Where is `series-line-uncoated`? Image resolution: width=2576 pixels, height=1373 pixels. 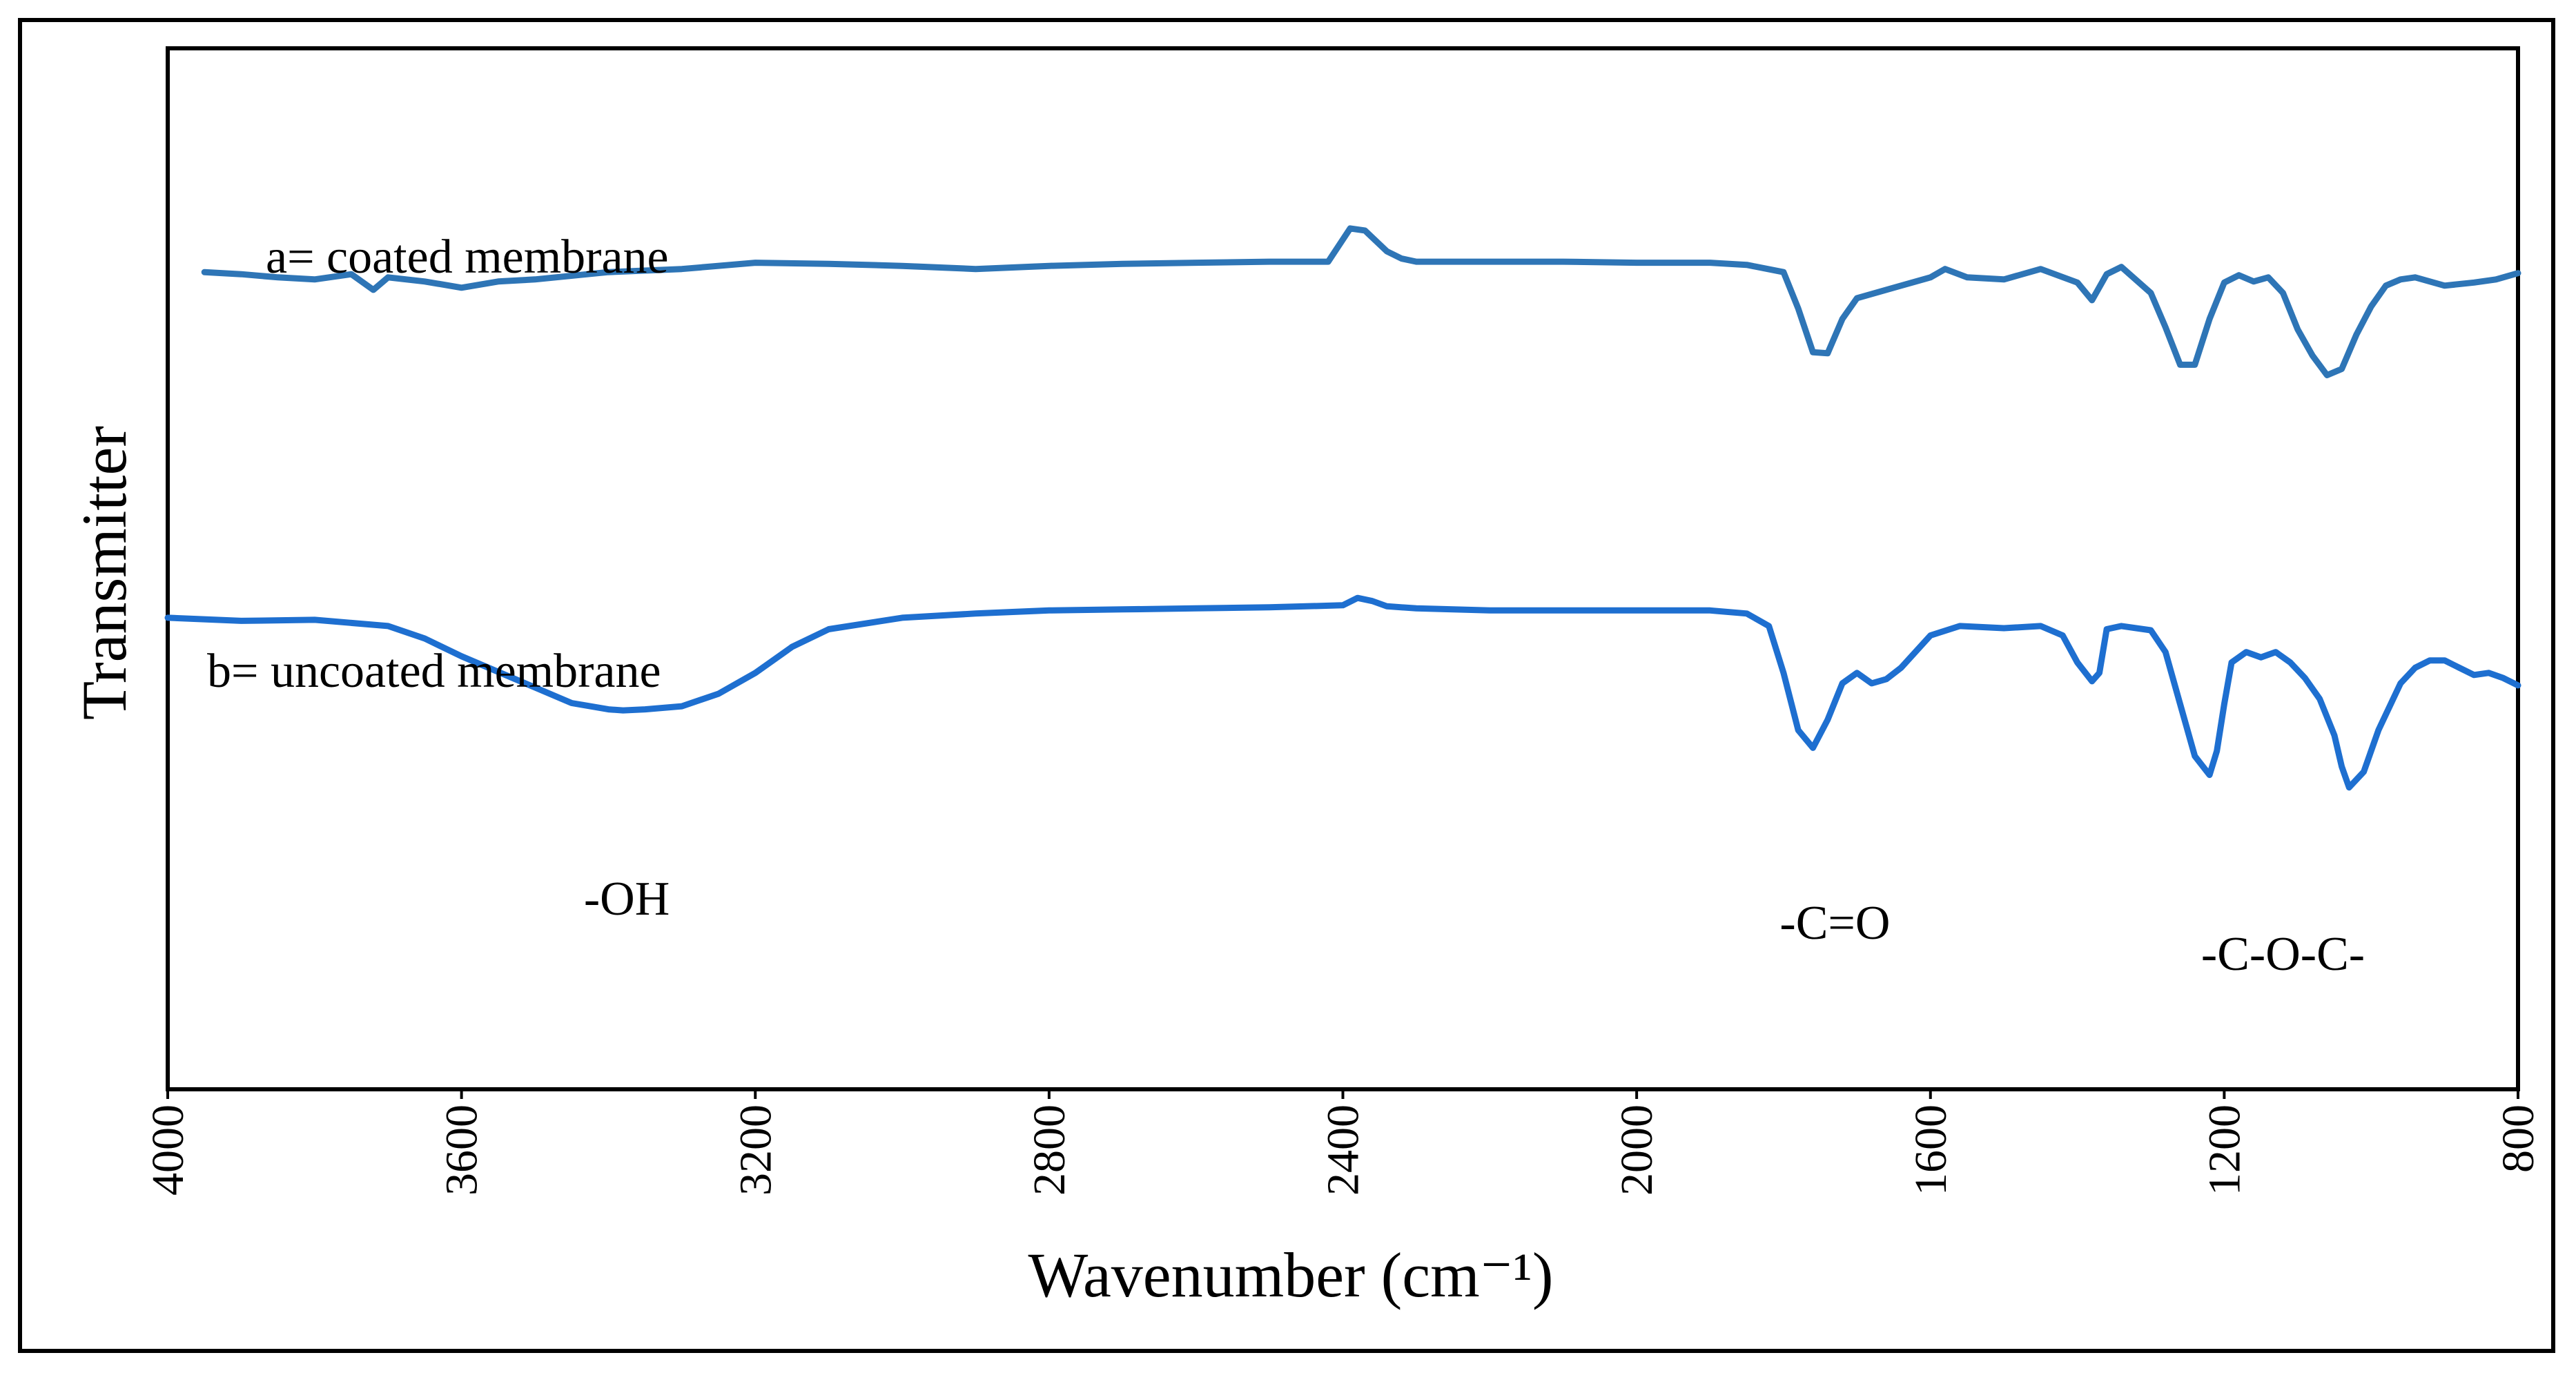
series-line-uncoated is located at coordinates (1342, 692).